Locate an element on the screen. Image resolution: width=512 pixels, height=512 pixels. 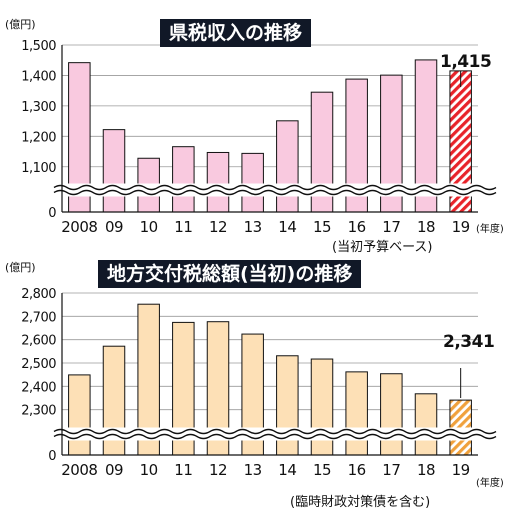
chart-title: 地方交付税総額(当初)の推移 is located at coordinates (230, 274).